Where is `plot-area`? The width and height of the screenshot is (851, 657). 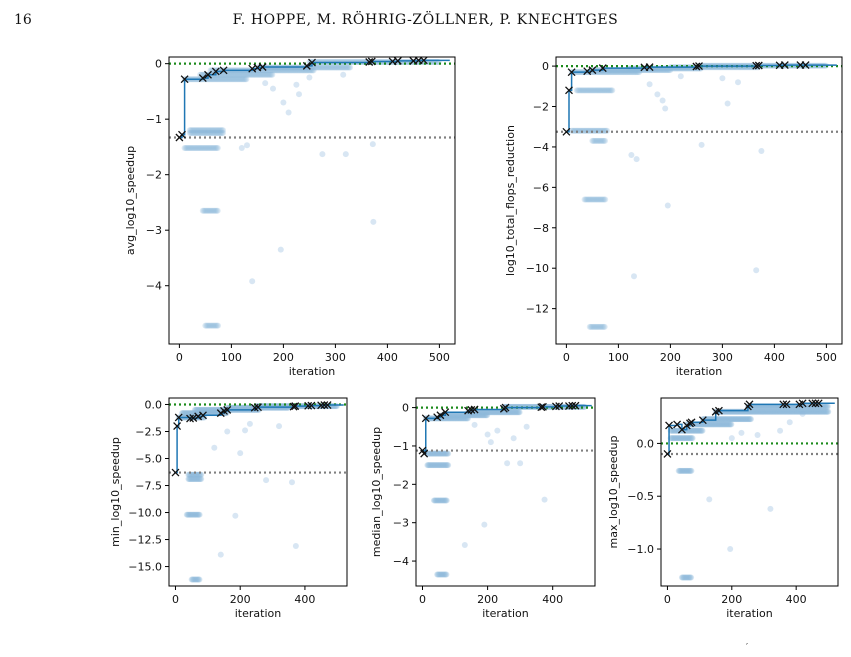 plot-area is located at coordinates (258, 492).